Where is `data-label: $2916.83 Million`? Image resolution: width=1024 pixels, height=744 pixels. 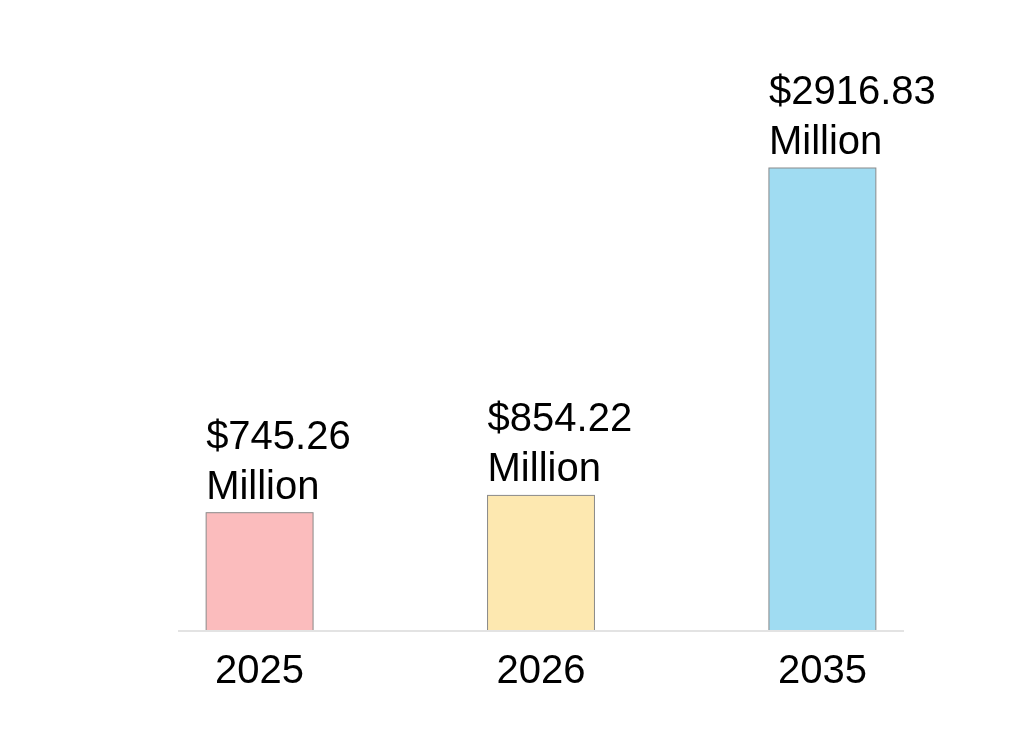 data-label: $2916.83 Million is located at coordinates (852, 115).